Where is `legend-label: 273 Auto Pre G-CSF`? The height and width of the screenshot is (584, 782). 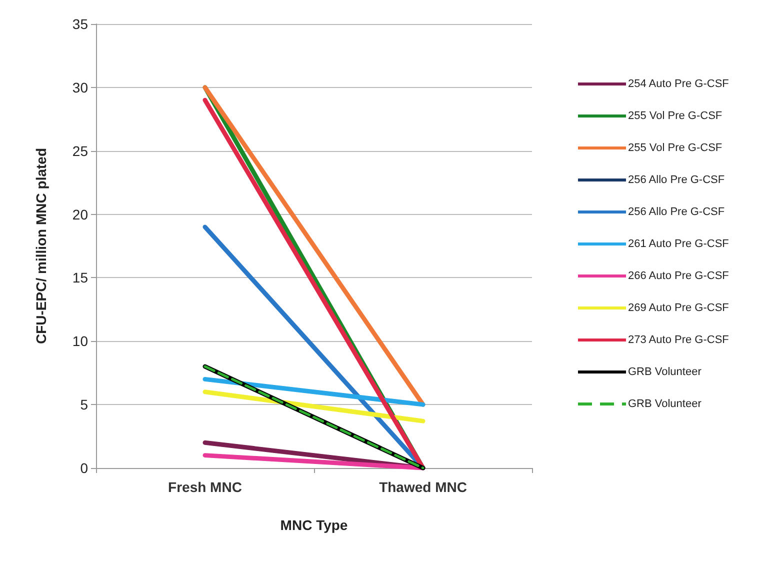 legend-label: 273 Auto Pre G-CSF is located at coordinates (679, 340).